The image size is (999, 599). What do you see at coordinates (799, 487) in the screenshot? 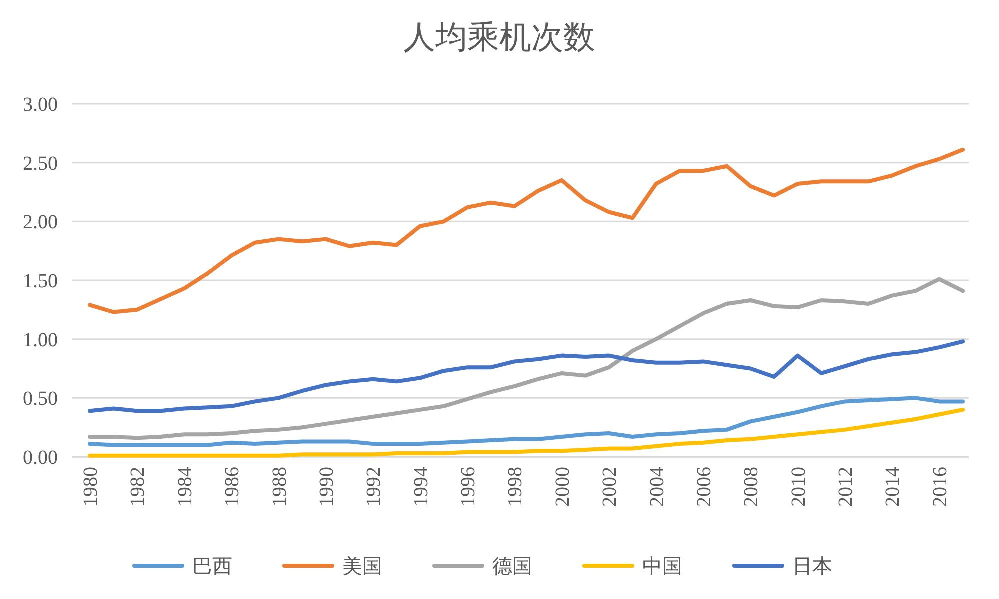
I see `x-tick-label: 2010` at bounding box center [799, 487].